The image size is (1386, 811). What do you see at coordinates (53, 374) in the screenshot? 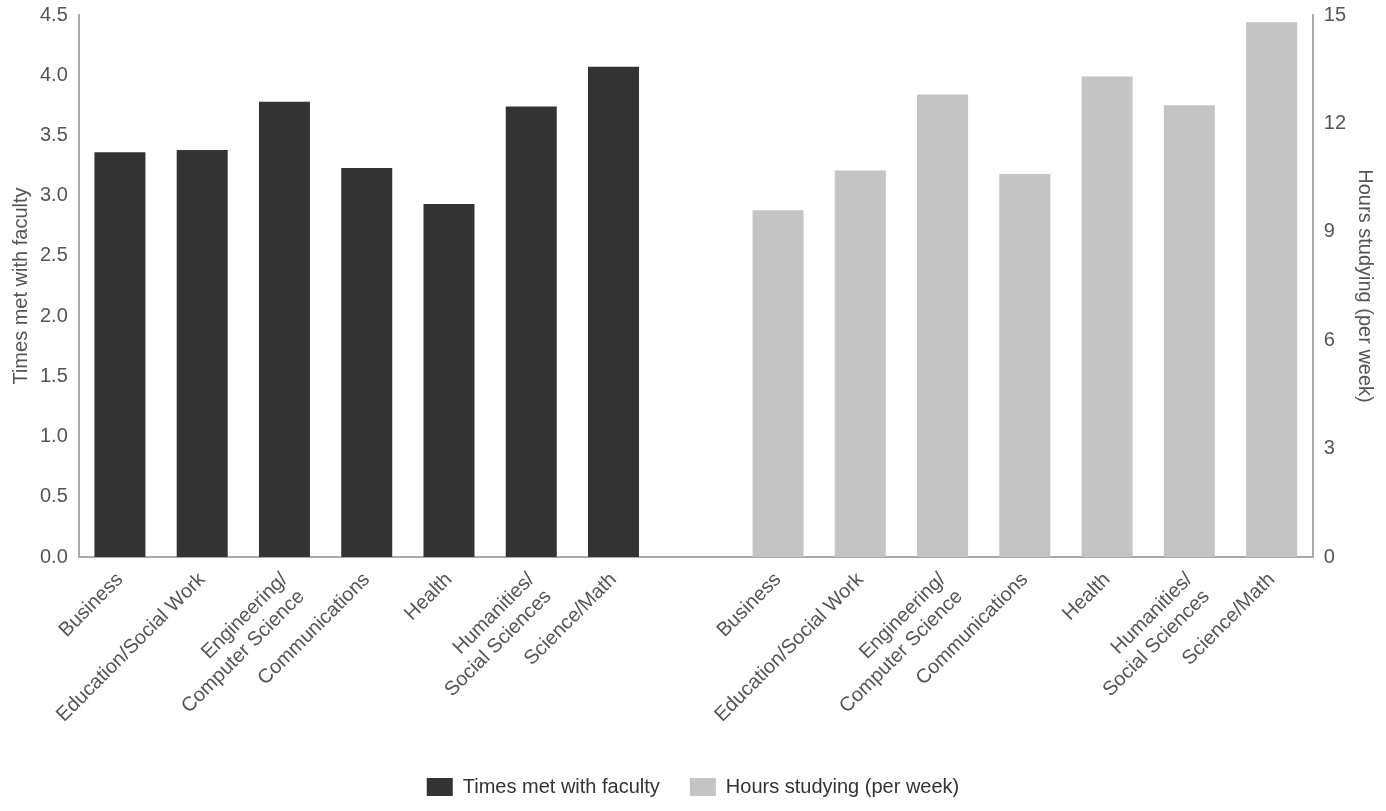
I see `y-tick-label: 1.5` at bounding box center [53, 374].